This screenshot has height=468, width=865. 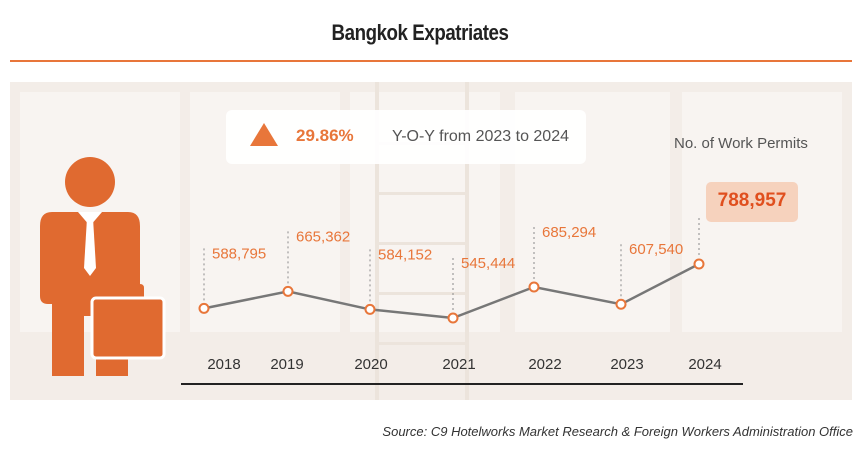 What do you see at coordinates (704, 364) in the screenshot?
I see `x-tick-label: 2024` at bounding box center [704, 364].